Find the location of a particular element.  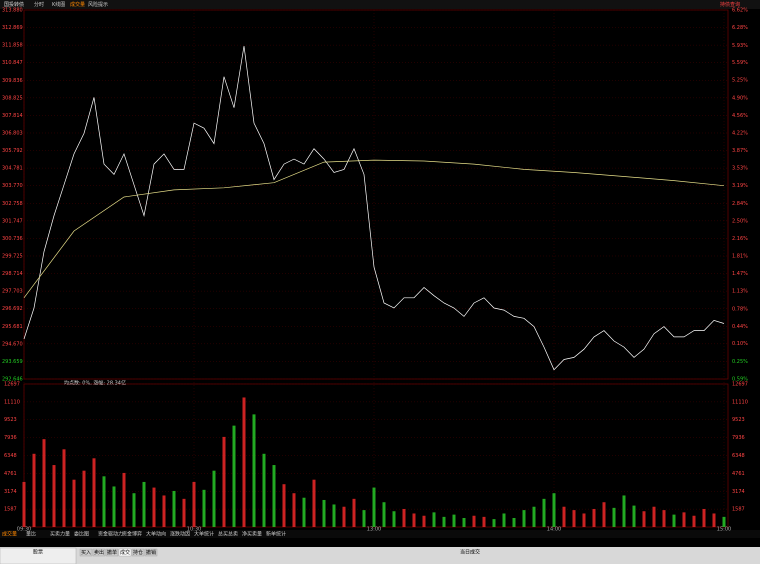

percent-tick-label: 3.53% is located at coordinates (740, 169).